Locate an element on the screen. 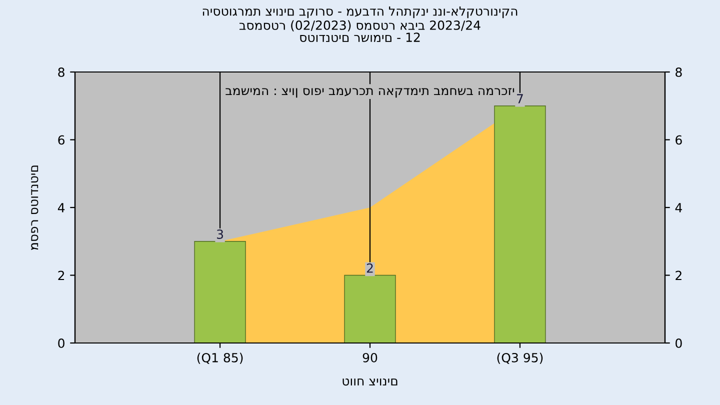  data-label: 3 is located at coordinates (220, 234).